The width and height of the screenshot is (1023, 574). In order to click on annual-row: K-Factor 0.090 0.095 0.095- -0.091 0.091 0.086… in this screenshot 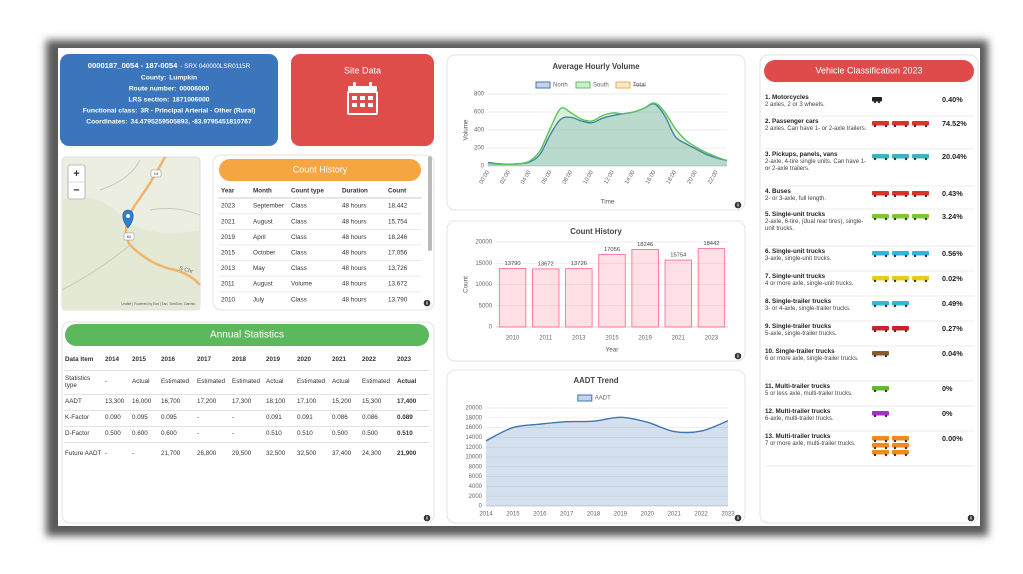, I will do `click(246, 417)`.